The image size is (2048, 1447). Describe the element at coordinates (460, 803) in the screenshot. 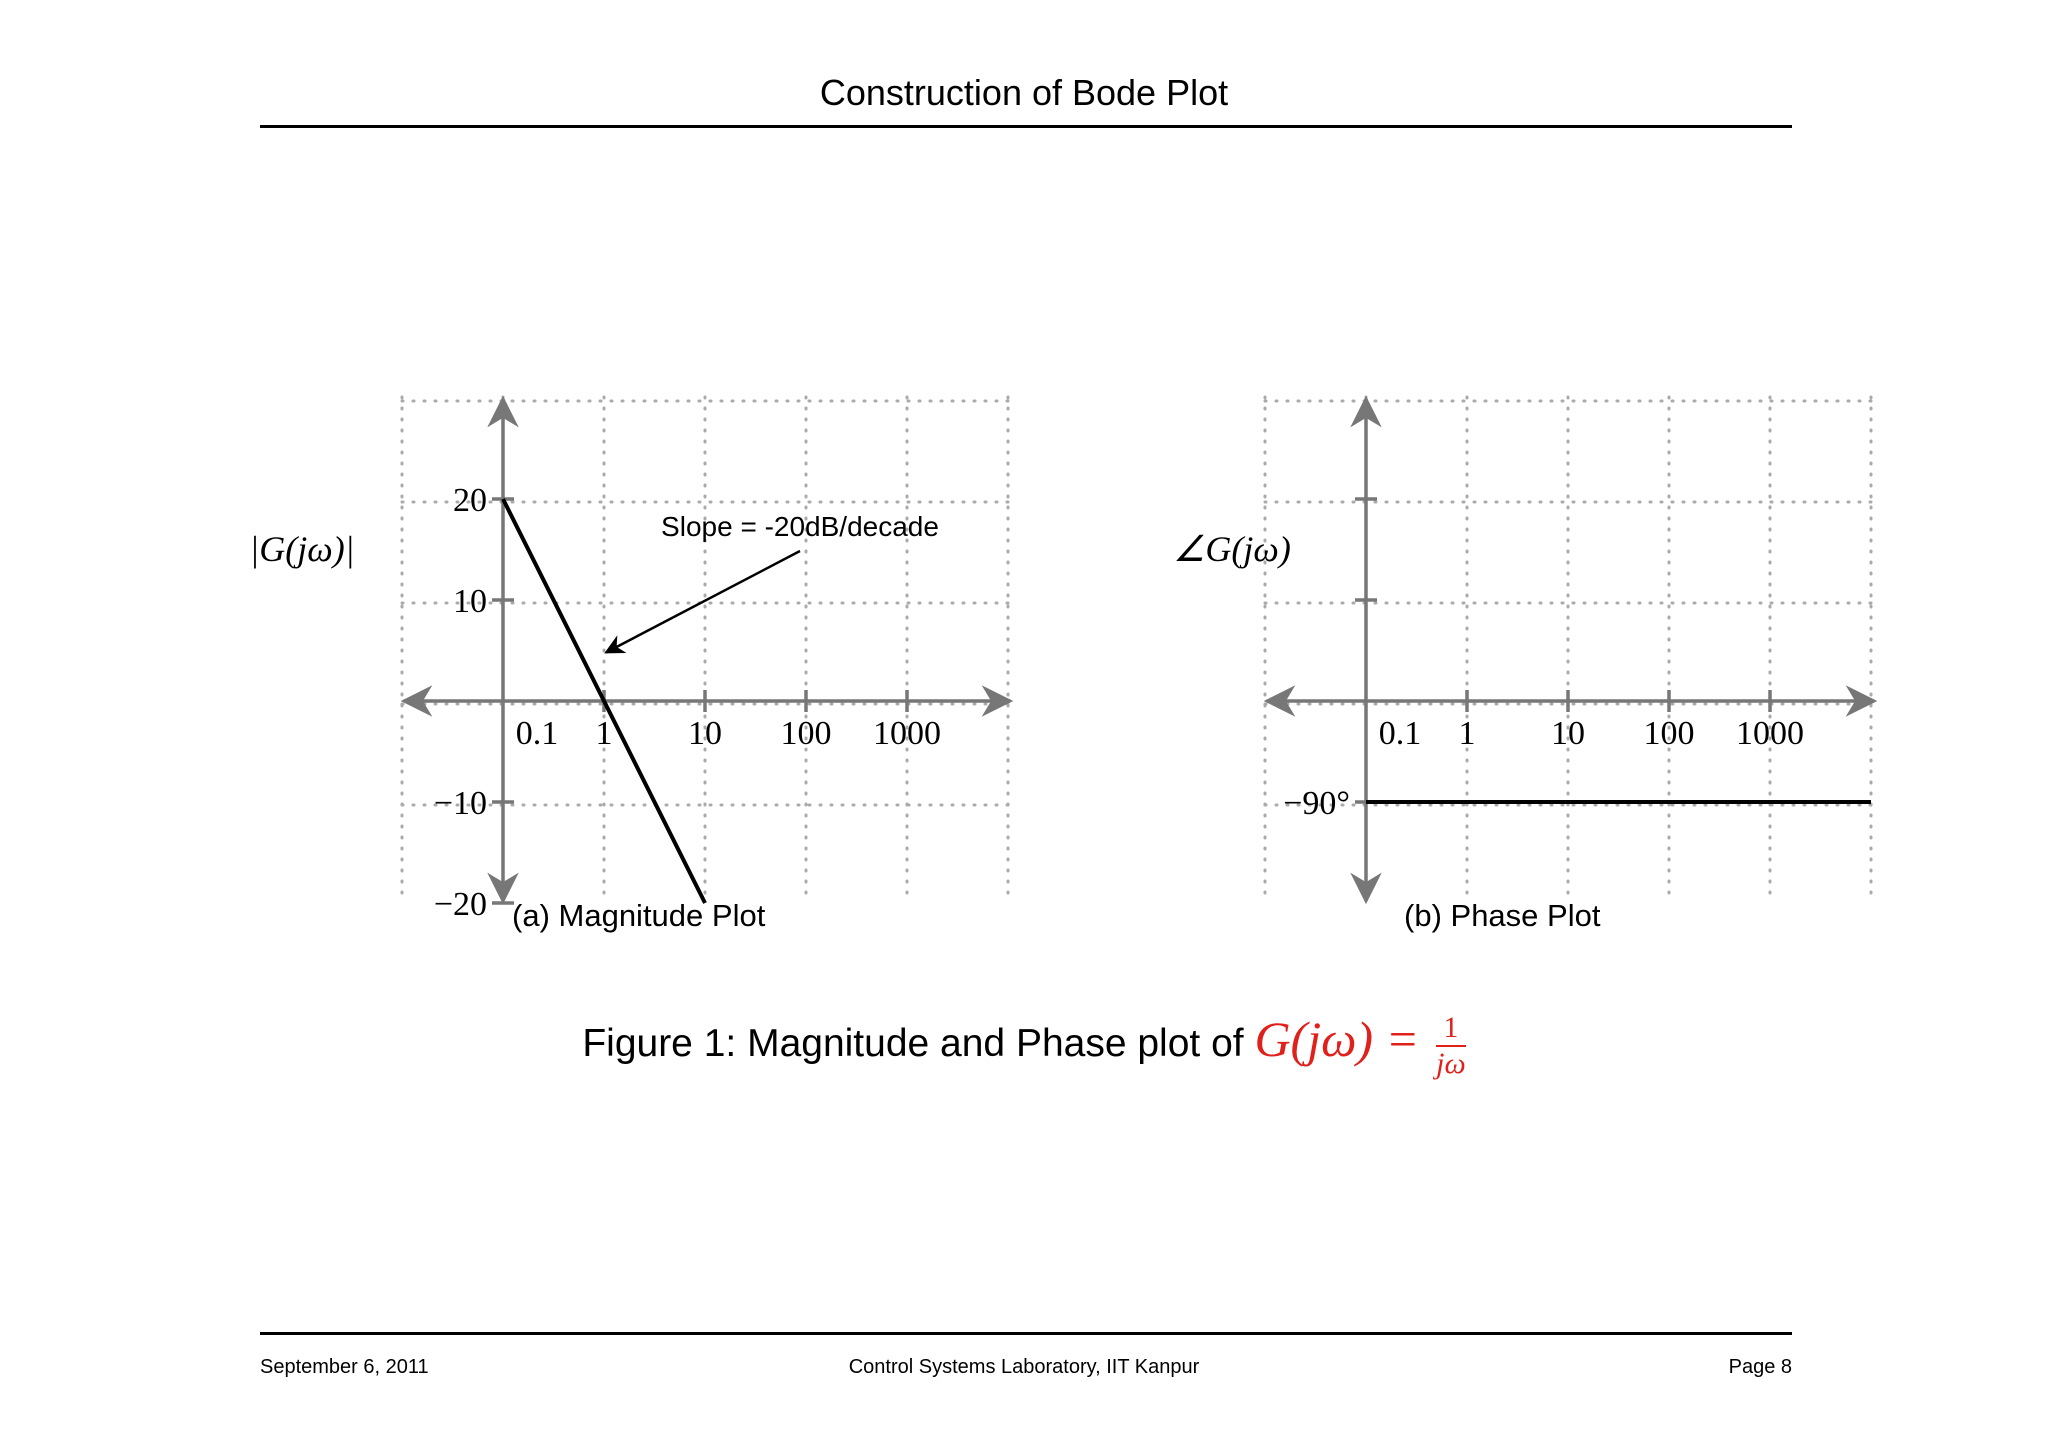

I see `y-tick-label: −10` at that location.